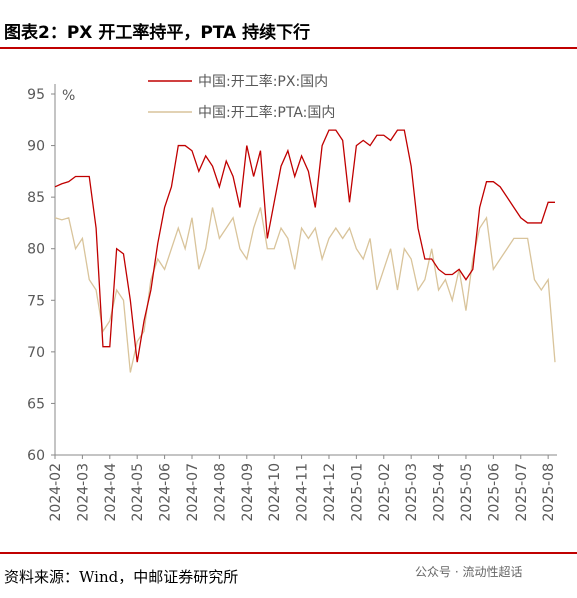 The height and width of the screenshot is (598, 577). Describe the element at coordinates (303, 492) in the screenshot. I see `x-tick-label: 2024-11` at that location.